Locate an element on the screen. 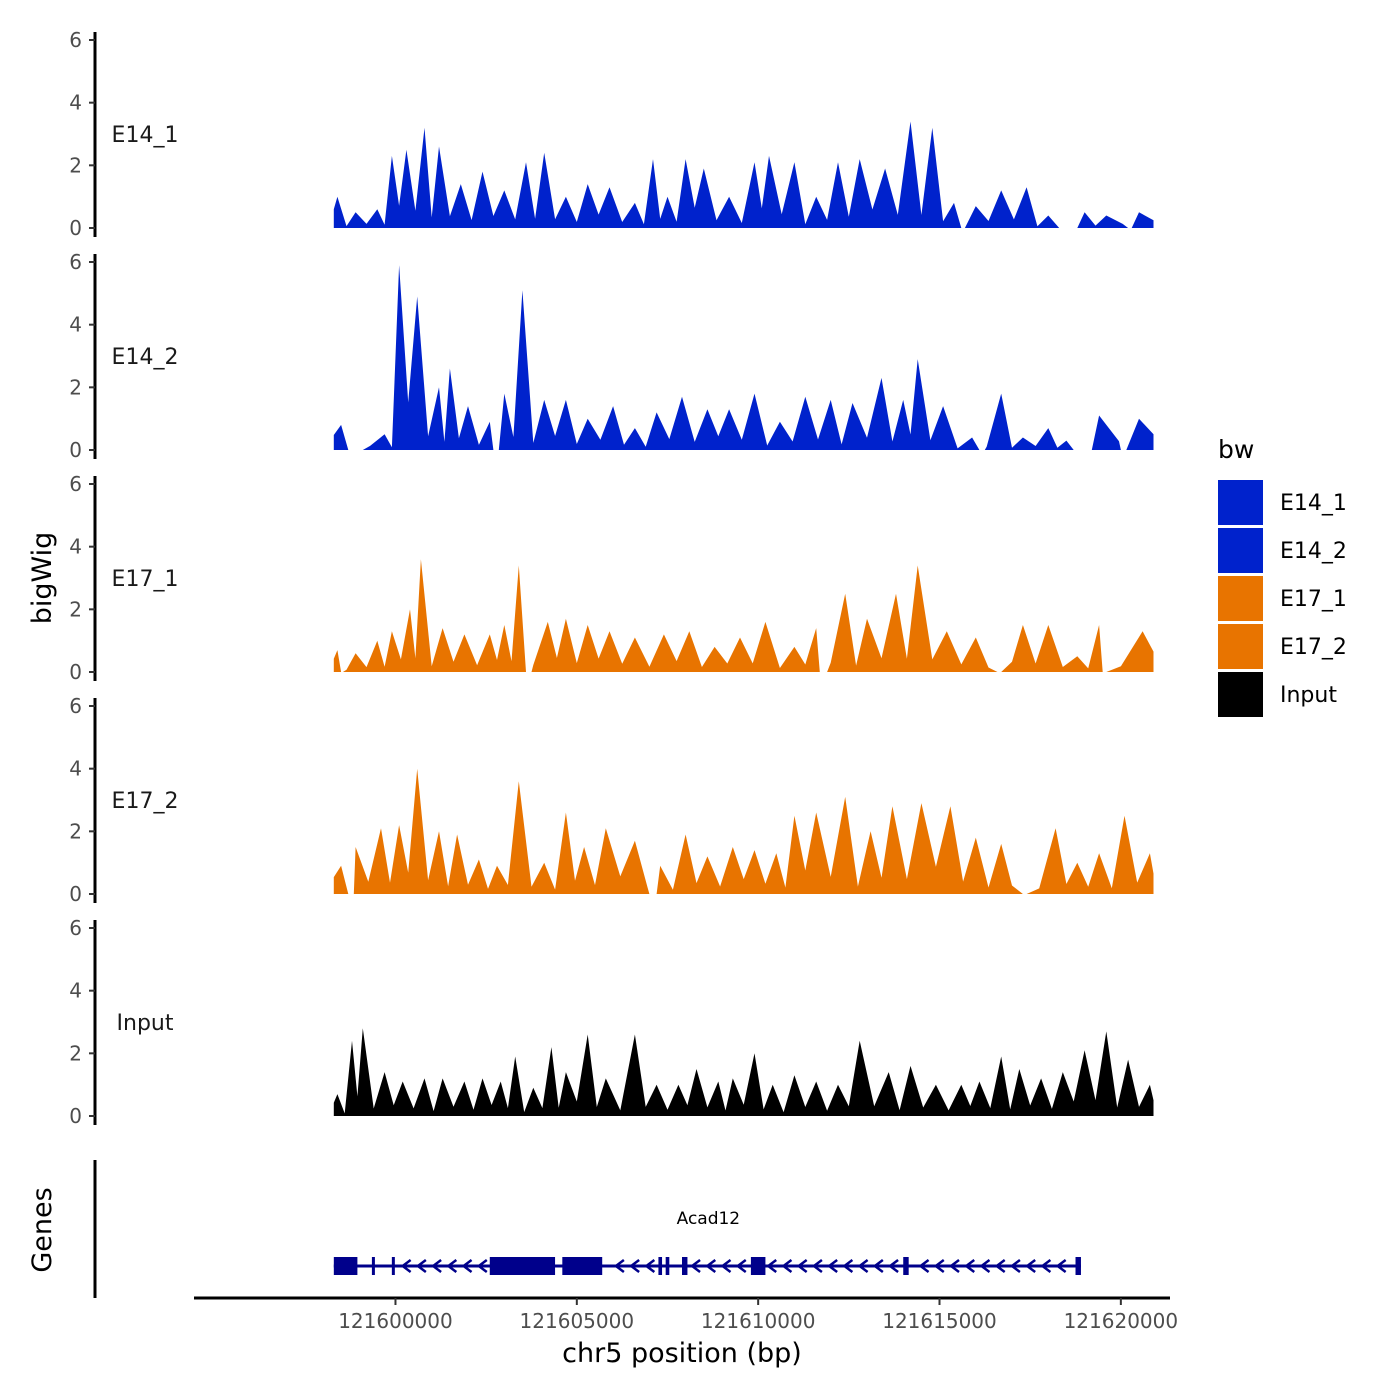 The height and width of the screenshot is (1400, 1400). legend-label: E17_1 is located at coordinates (1313, 599).